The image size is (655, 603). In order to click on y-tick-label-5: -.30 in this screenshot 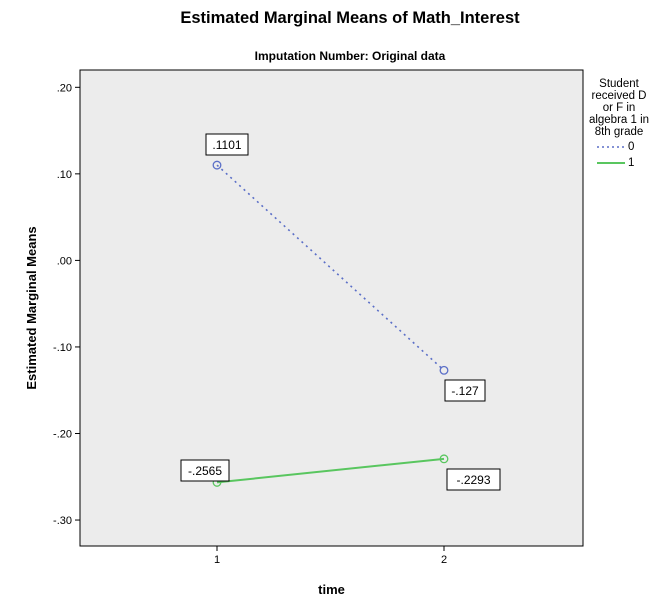, I will do `click(62, 521)`.